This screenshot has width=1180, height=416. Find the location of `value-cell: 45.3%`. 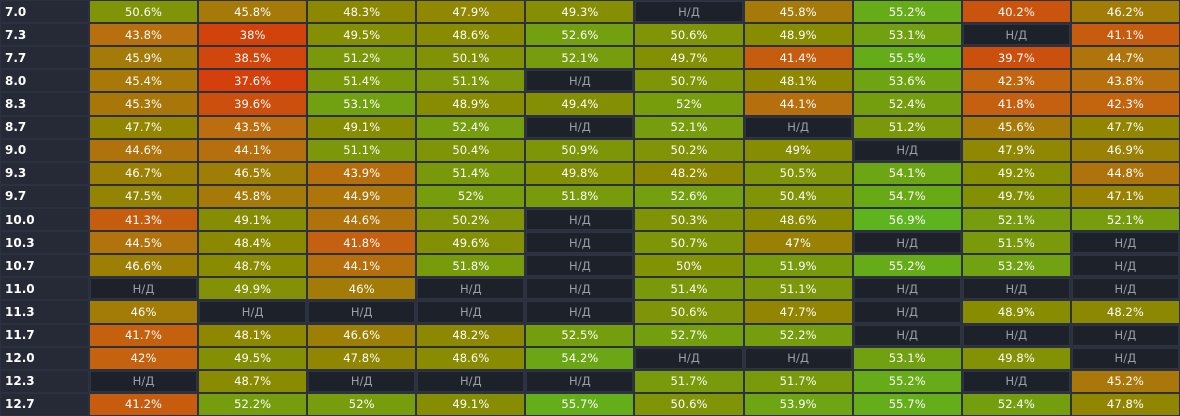

value-cell: 45.3% is located at coordinates (144, 104).